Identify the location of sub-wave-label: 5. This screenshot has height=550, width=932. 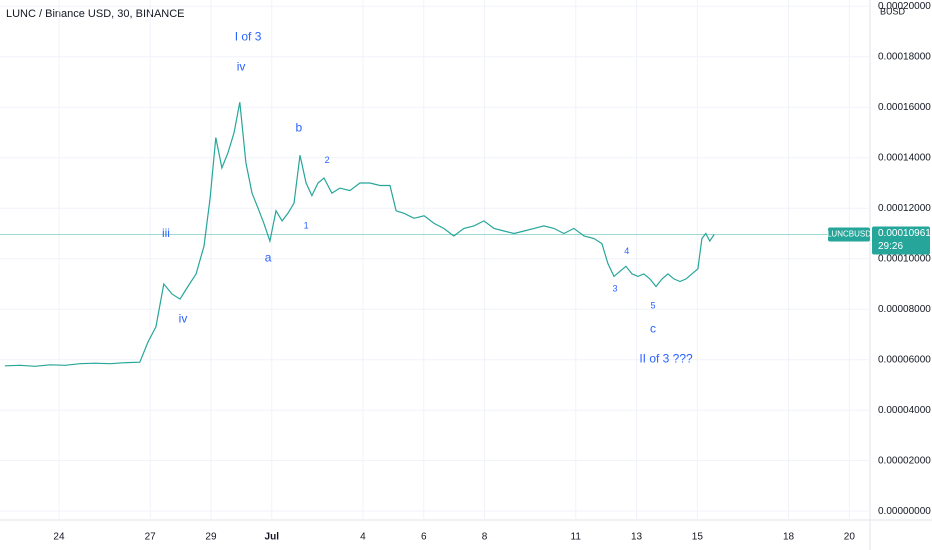
(652, 305).